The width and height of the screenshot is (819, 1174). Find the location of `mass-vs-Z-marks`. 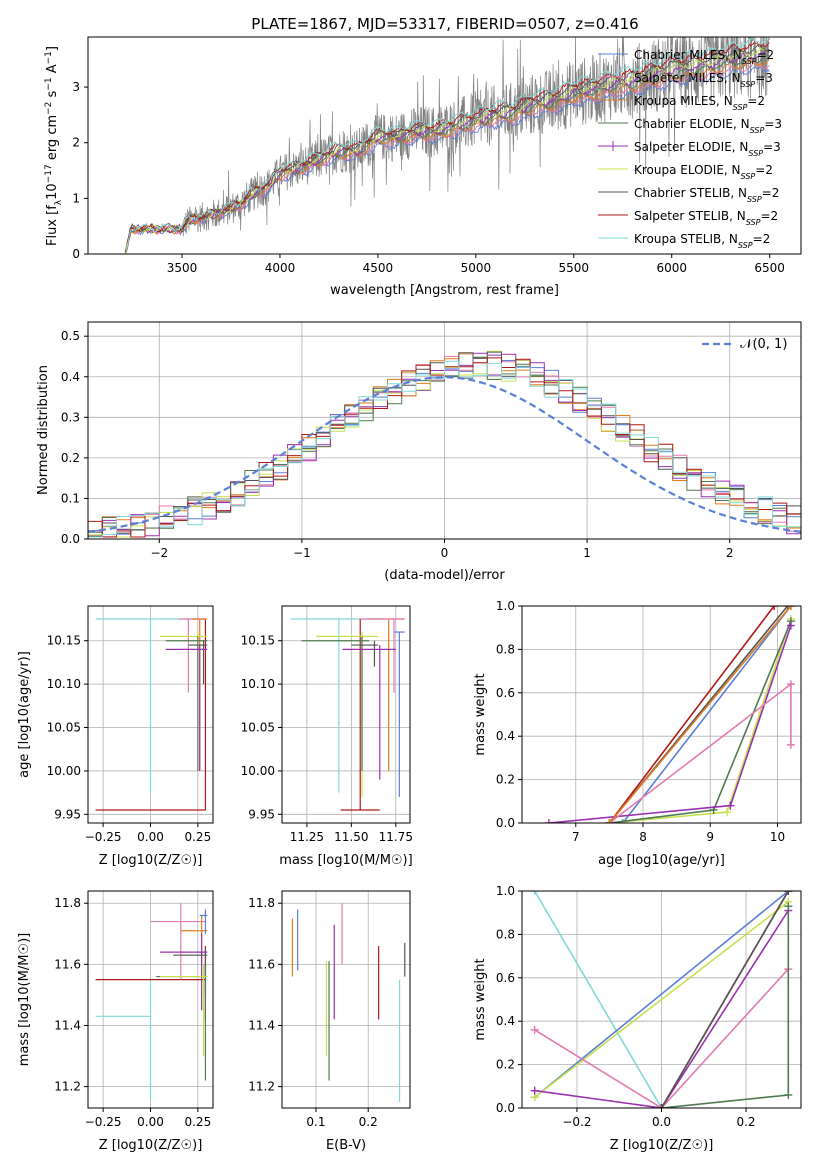

mass-vs-Z-marks is located at coordinates (151, 1001).